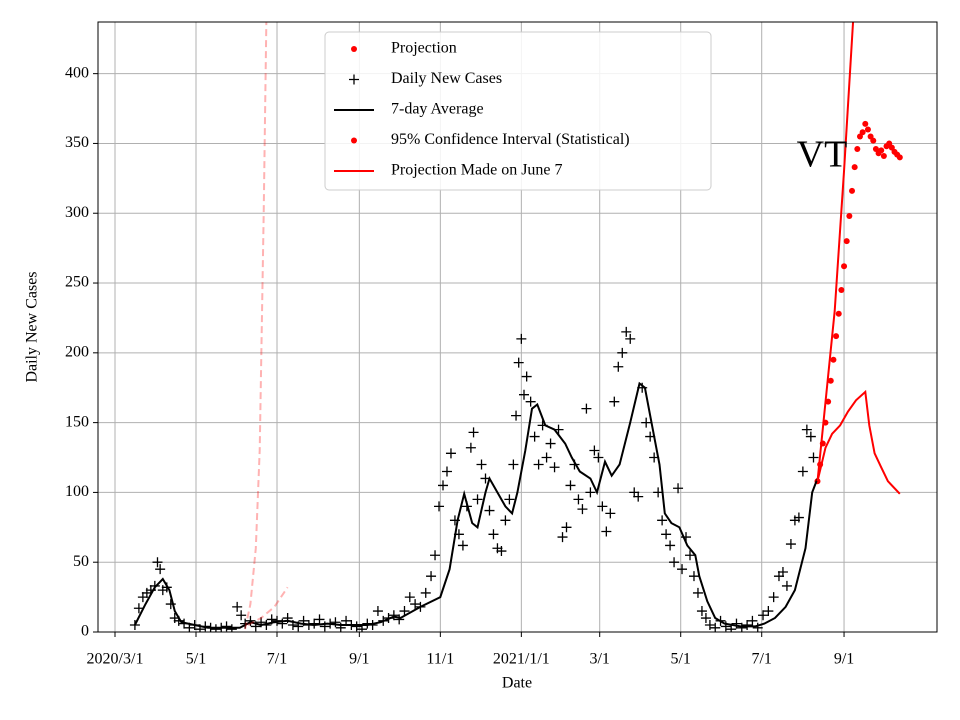  I want to click on y-tick-label: 300, so click(77, 212).